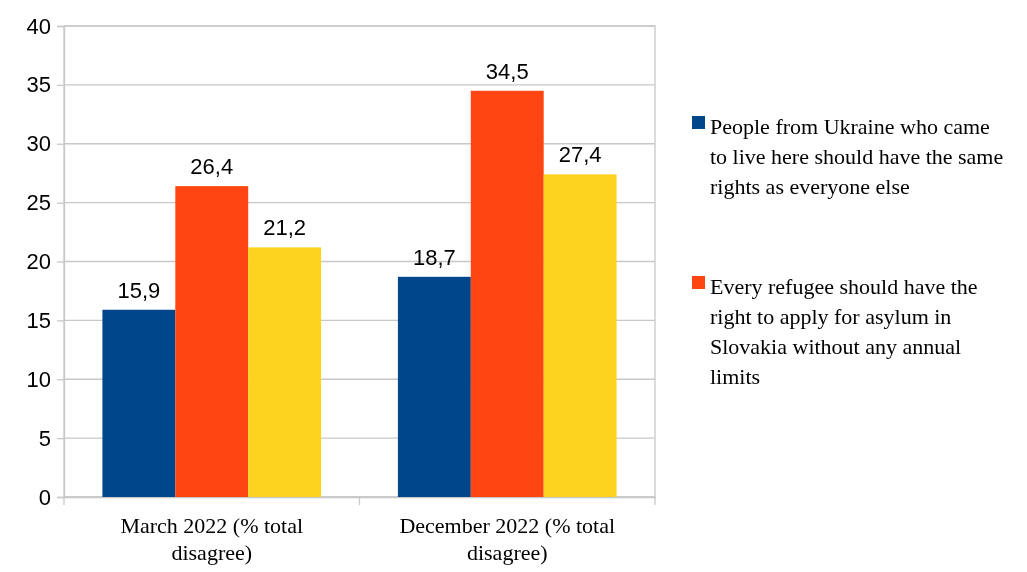 This screenshot has width=1027, height=572. I want to click on data-label: 34,5, so click(507, 71).